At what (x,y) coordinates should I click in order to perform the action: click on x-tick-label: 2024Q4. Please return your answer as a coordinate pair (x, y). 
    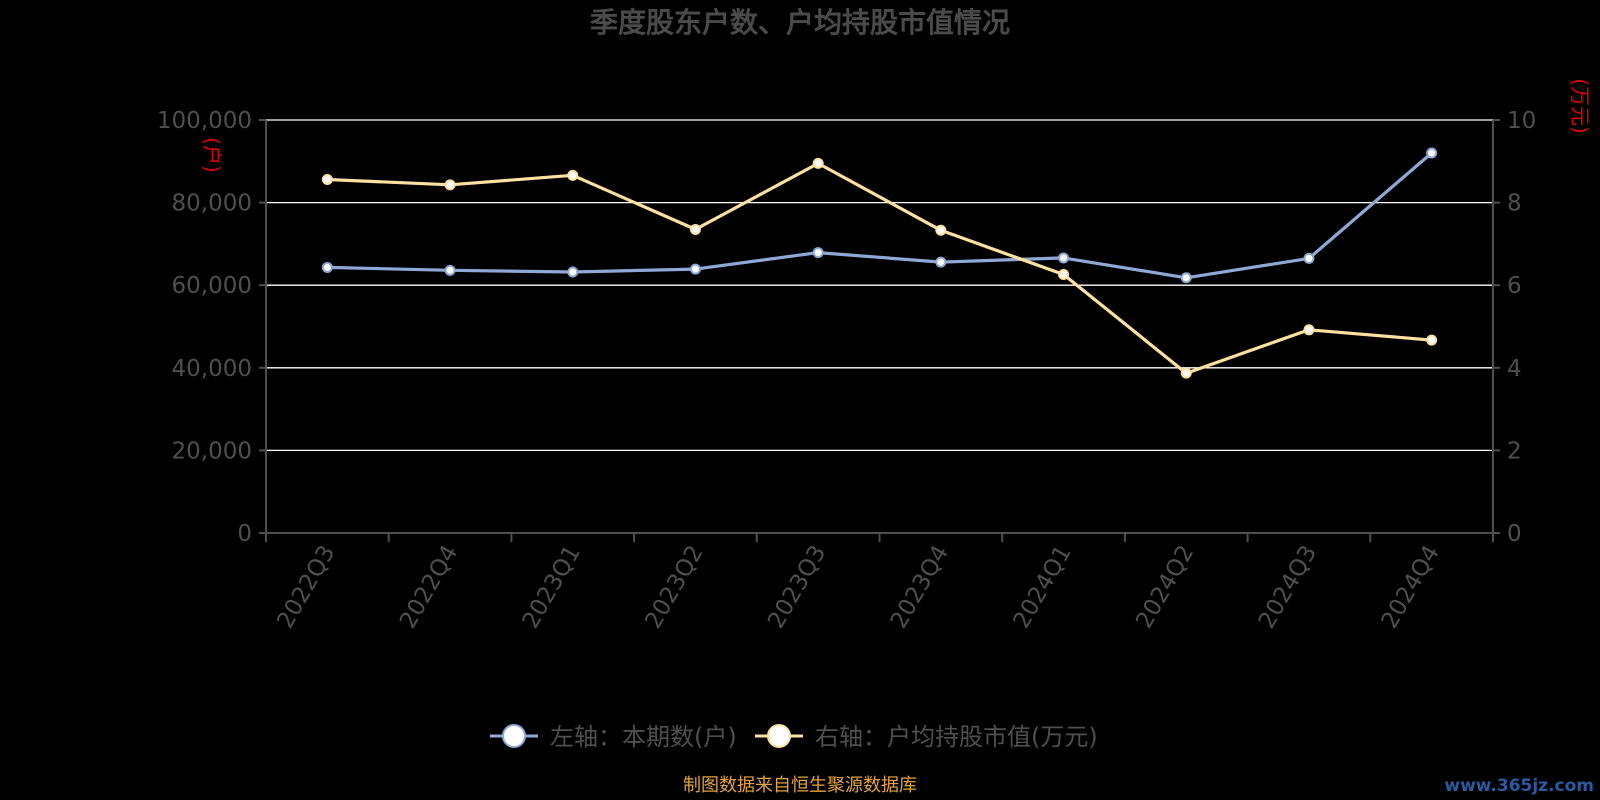
    Looking at the image, I should click on (1411, 587).